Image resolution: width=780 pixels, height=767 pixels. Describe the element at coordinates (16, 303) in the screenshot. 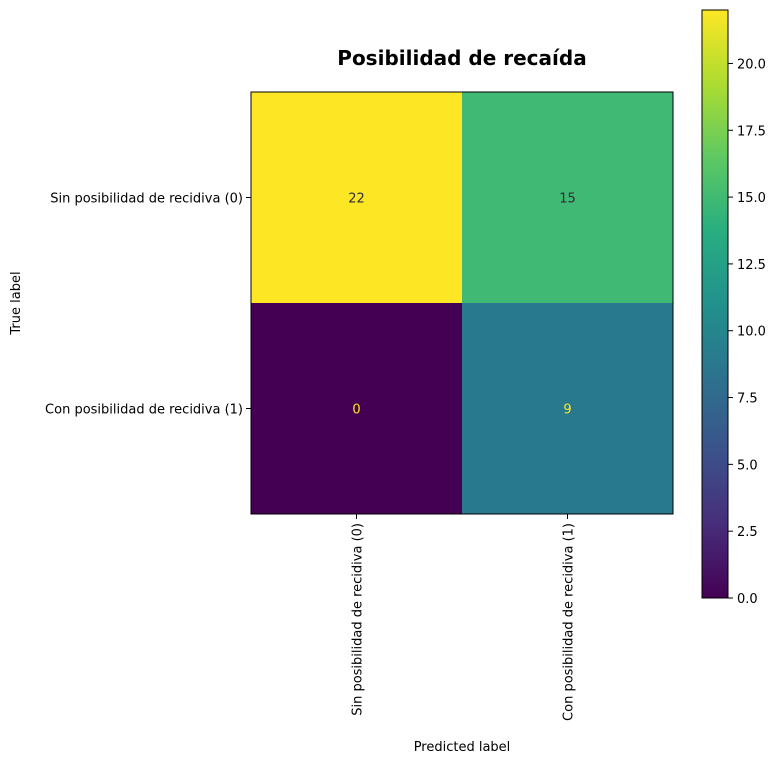

I see `y-axis-label: True label` at that location.